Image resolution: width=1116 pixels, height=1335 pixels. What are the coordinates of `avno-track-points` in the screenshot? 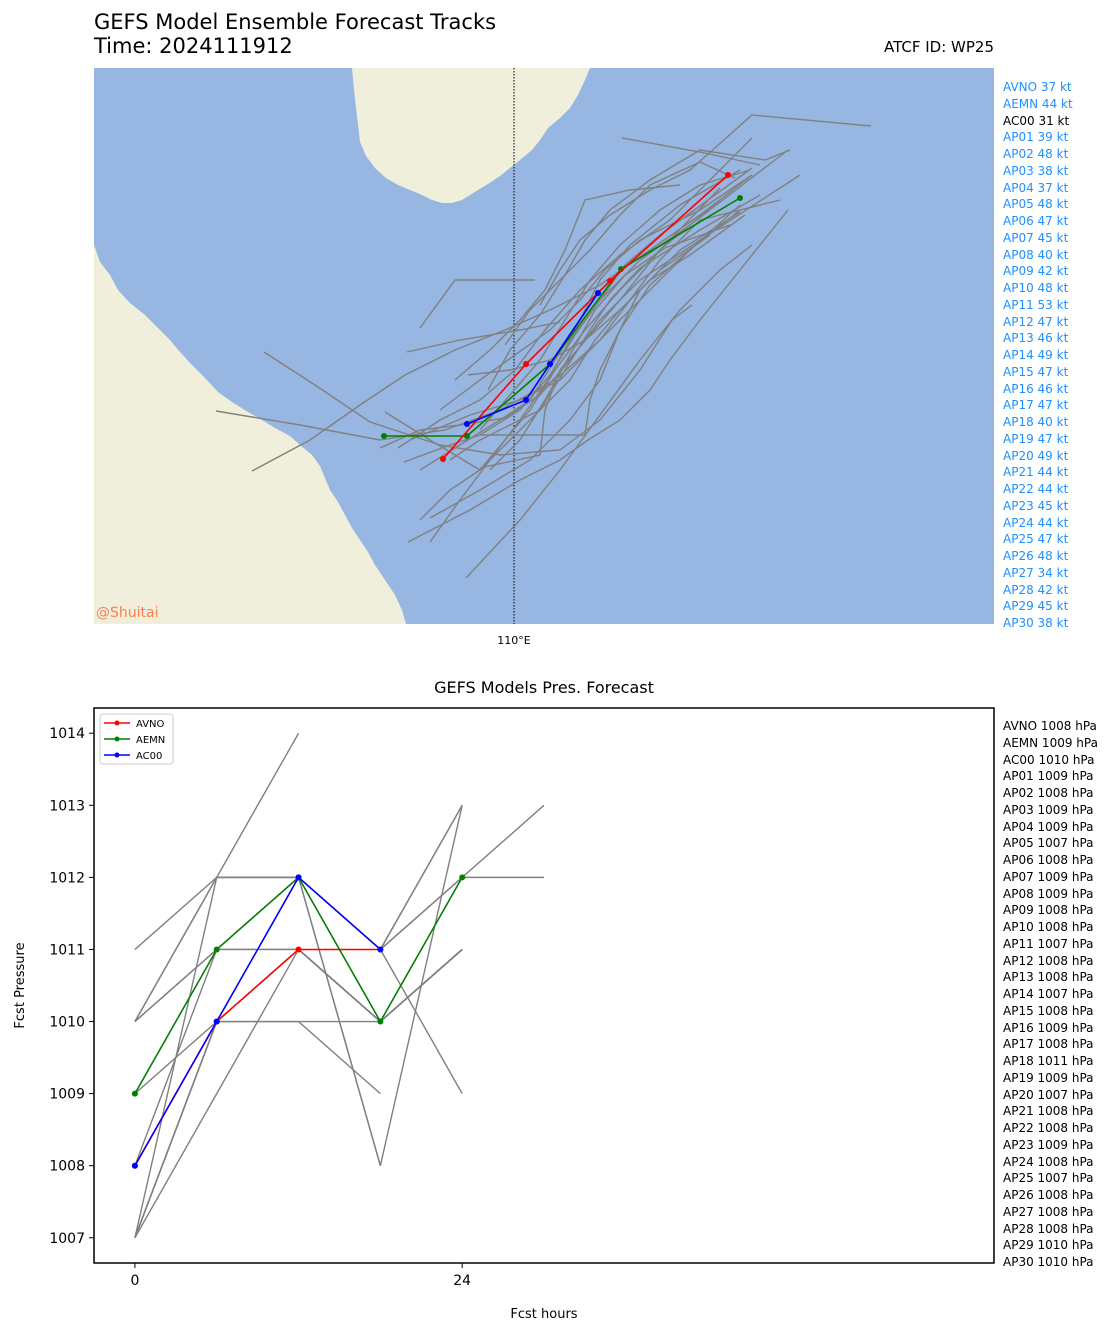 It's located at (585, 317).